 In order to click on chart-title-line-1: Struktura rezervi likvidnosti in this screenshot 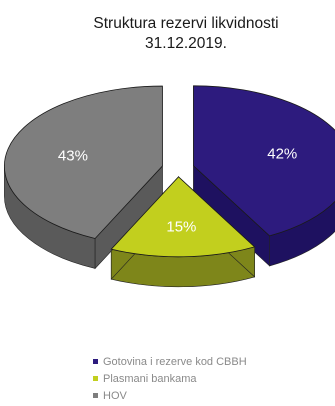, I will do `click(186, 23)`.